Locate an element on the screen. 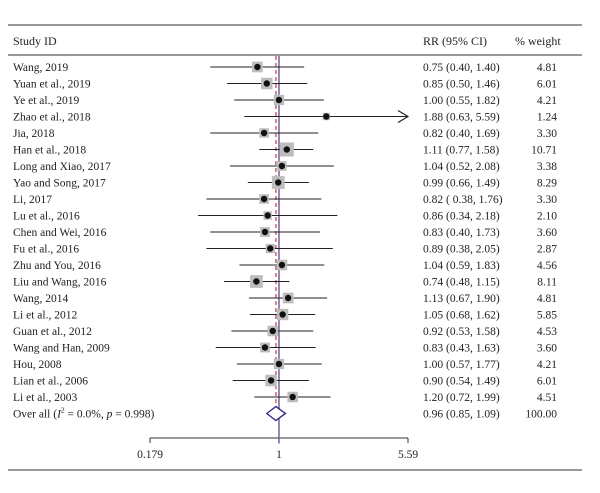  study-row: Zhao et al., 2018 1.88 (0.63, 5.59) 1.24 is located at coordinates (285, 116).